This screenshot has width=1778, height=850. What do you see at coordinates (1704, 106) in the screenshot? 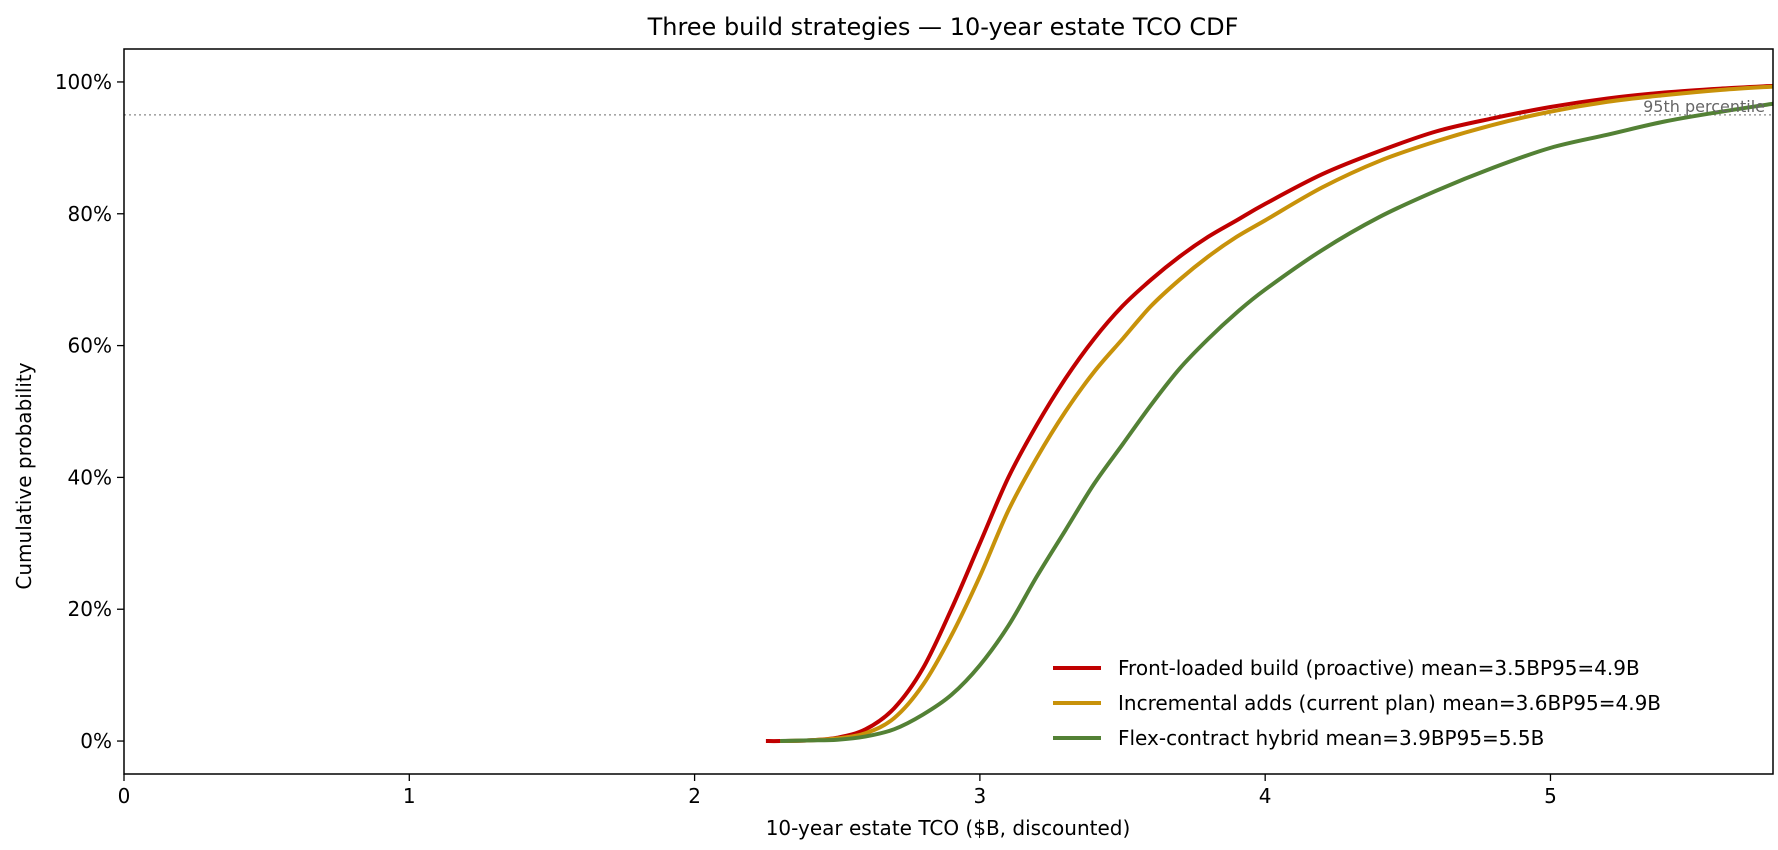
I see `percentile-annotation: 95th percentile` at bounding box center [1704, 106].